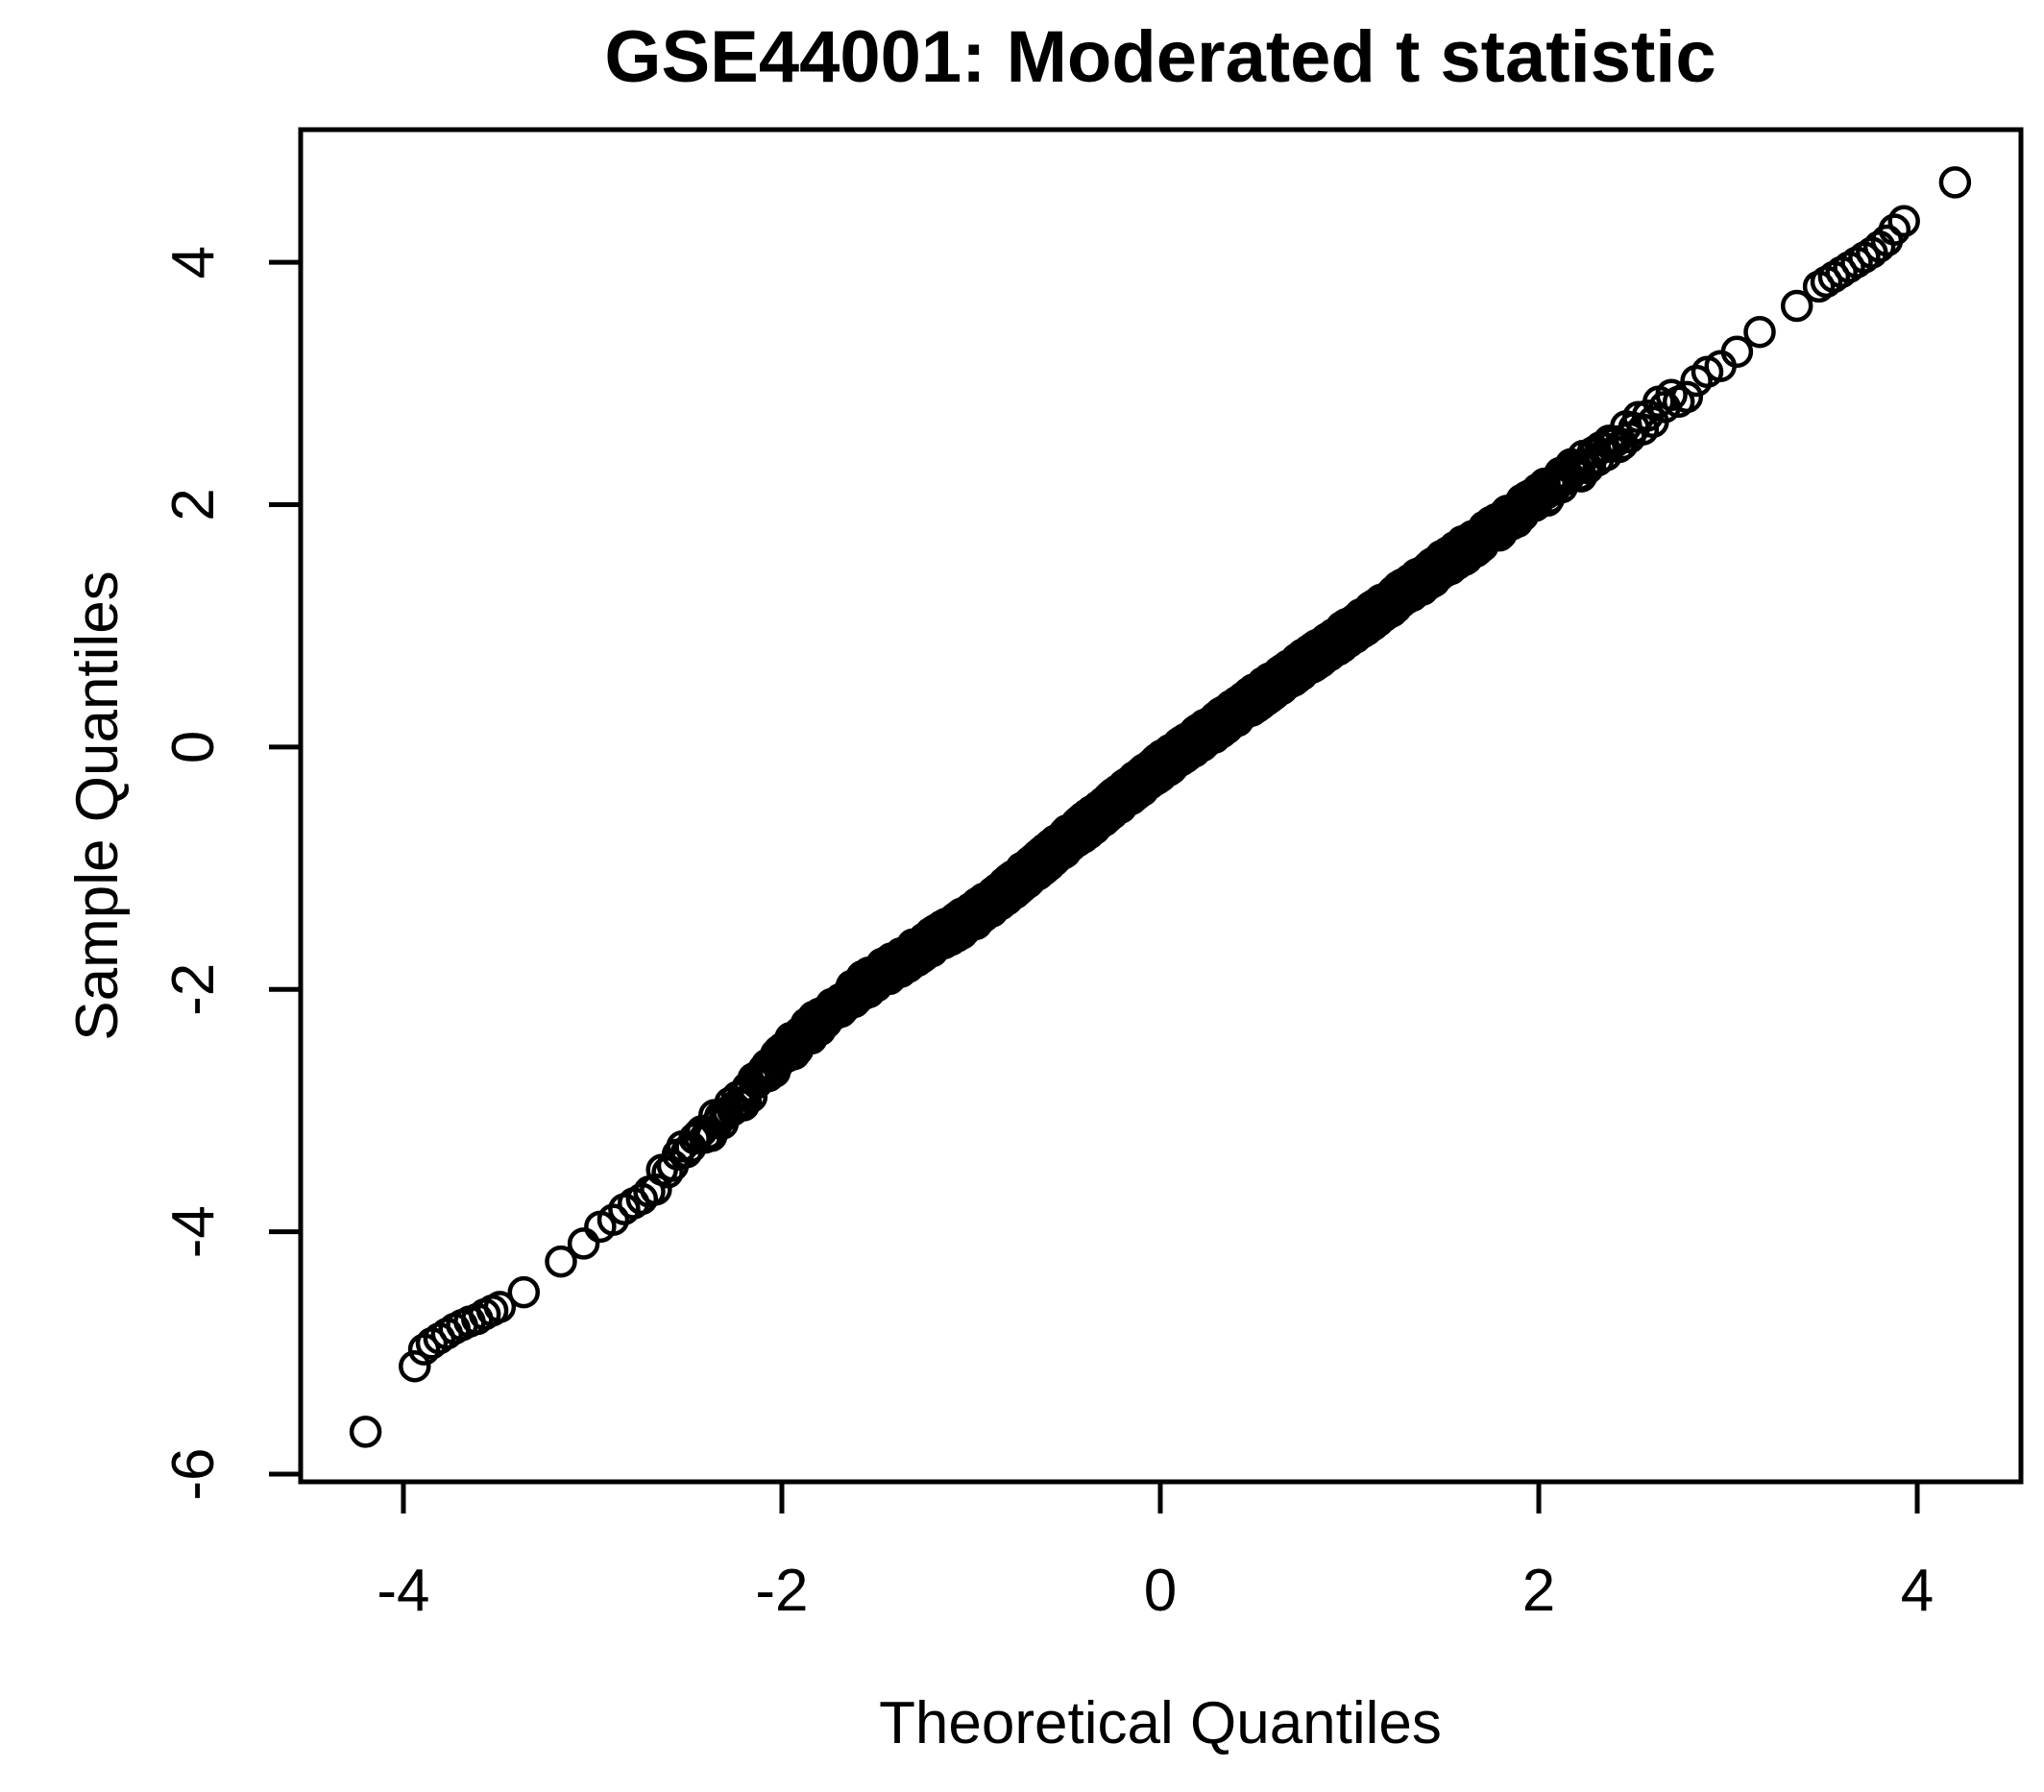  Describe the element at coordinates (1155, 1553) in the screenshot. I see `x-axis-ticks: -4 -2 0 2 4` at that location.